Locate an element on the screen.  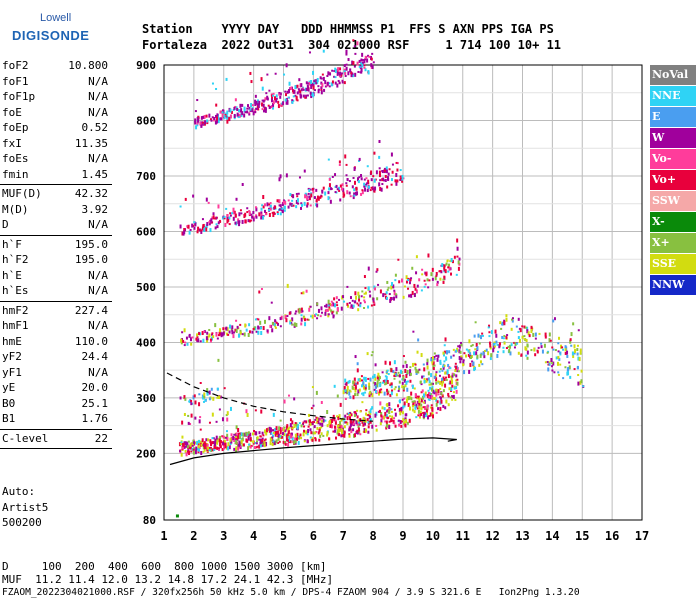
x-tick-label: 7 is located at coordinates (343, 536).